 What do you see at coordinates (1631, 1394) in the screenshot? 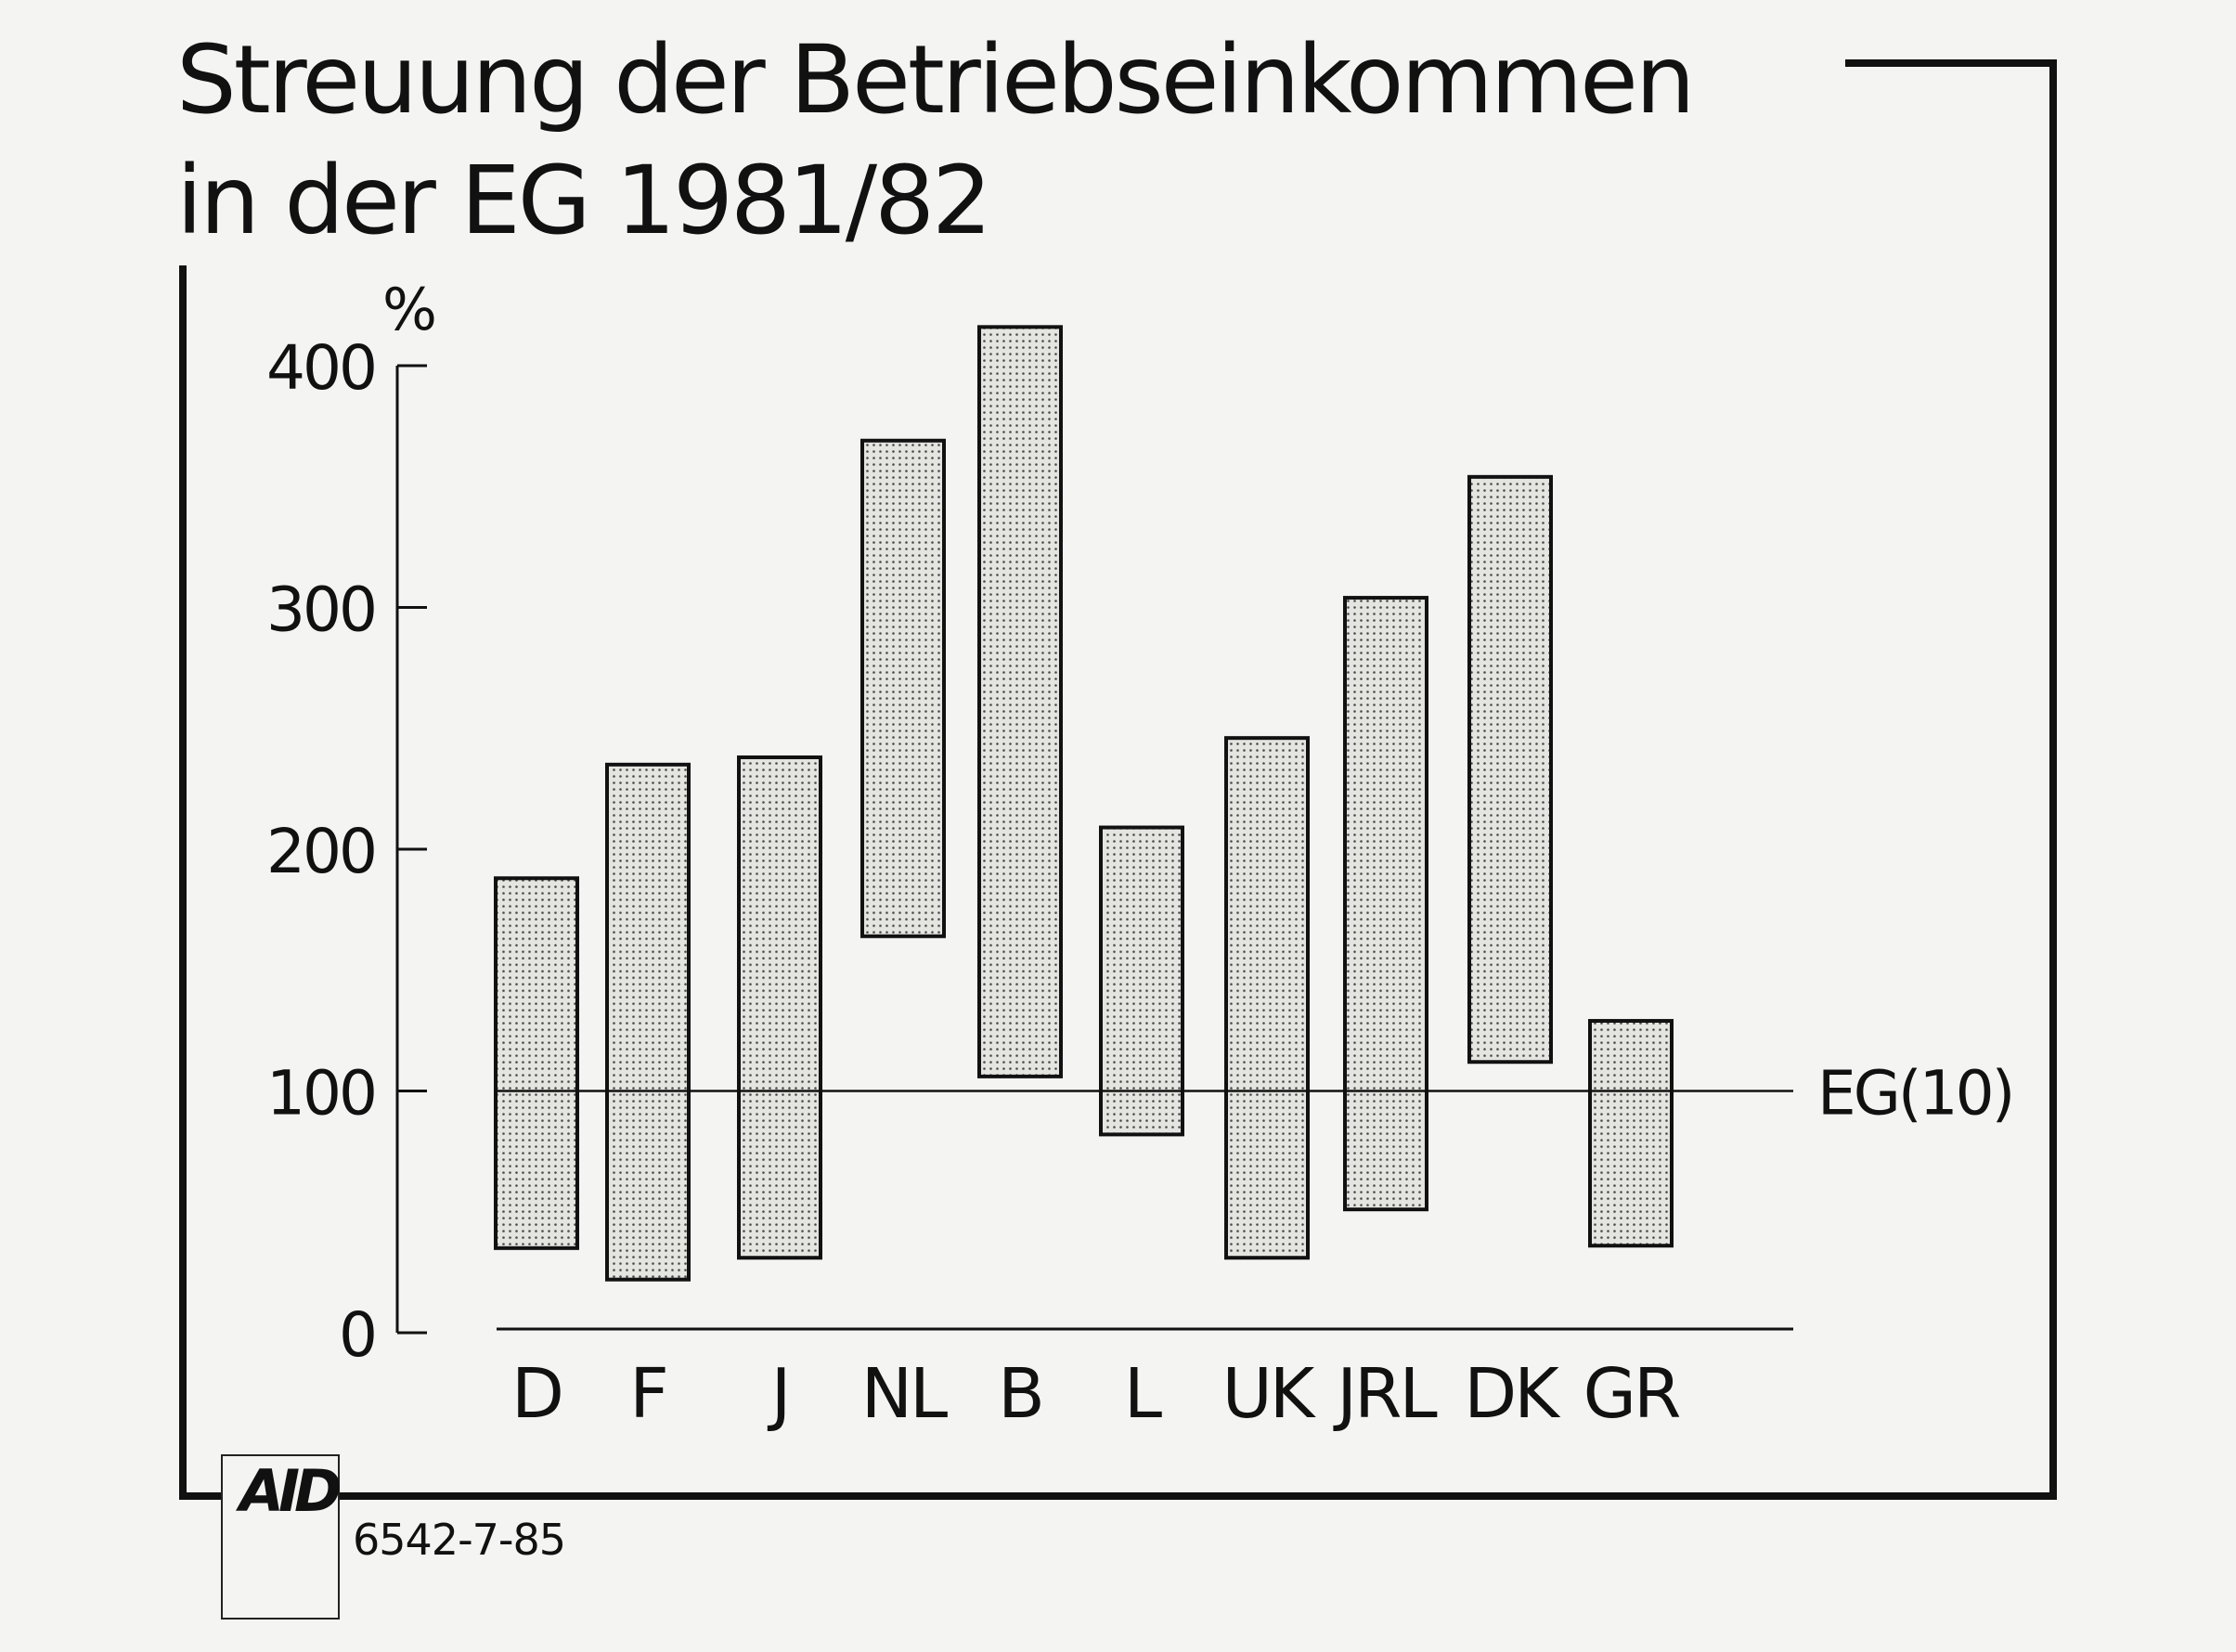
I see `x-category-label: GR` at bounding box center [1631, 1394].